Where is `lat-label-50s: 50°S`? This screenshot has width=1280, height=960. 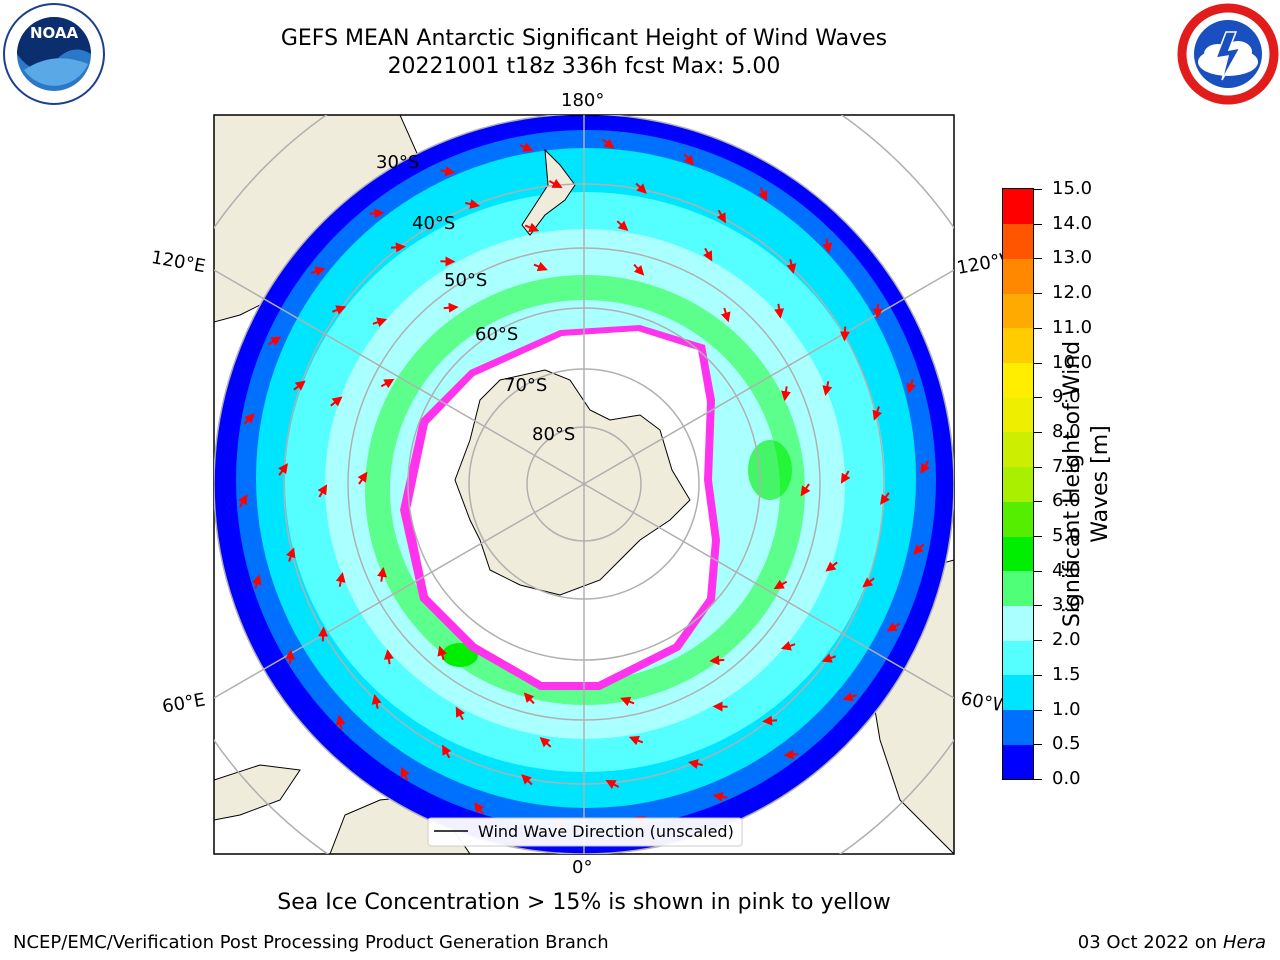
lat-label-50s: 50°S is located at coordinates (465, 280).